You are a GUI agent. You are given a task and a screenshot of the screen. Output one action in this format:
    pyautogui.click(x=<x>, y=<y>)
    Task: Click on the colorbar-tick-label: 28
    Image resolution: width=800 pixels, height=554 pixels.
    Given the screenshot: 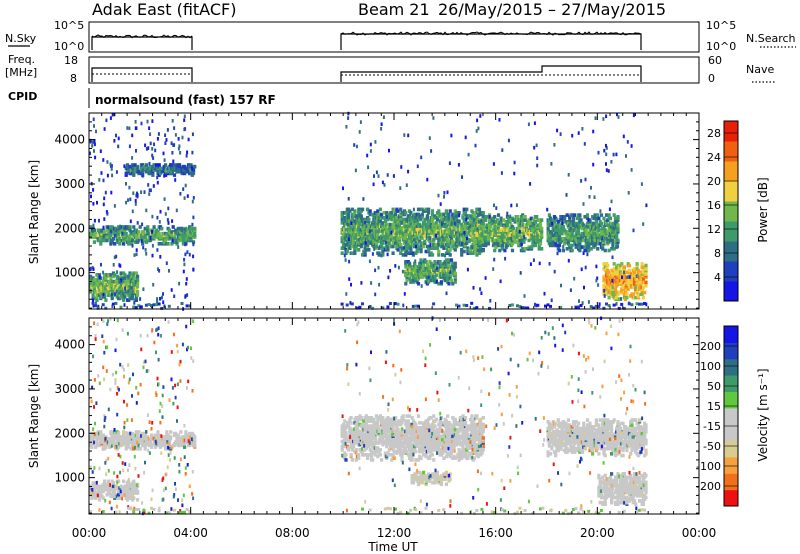 What is the action you would take?
    pyautogui.click(x=714, y=133)
    